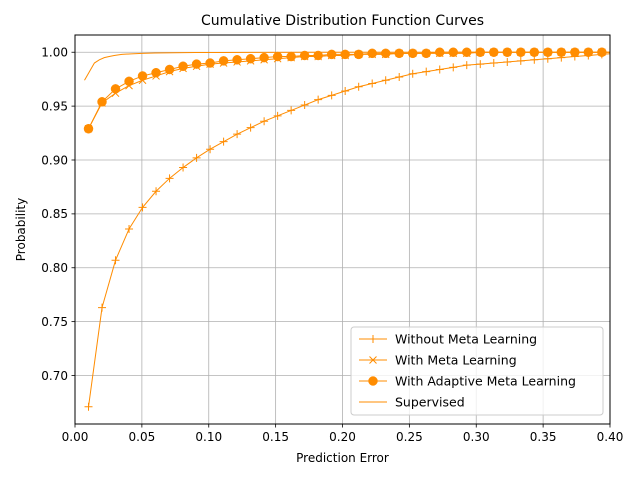 This screenshot has height=480, width=640. Describe the element at coordinates (54, 376) in the screenshot. I see `y-tick-label: 0.70` at that location.